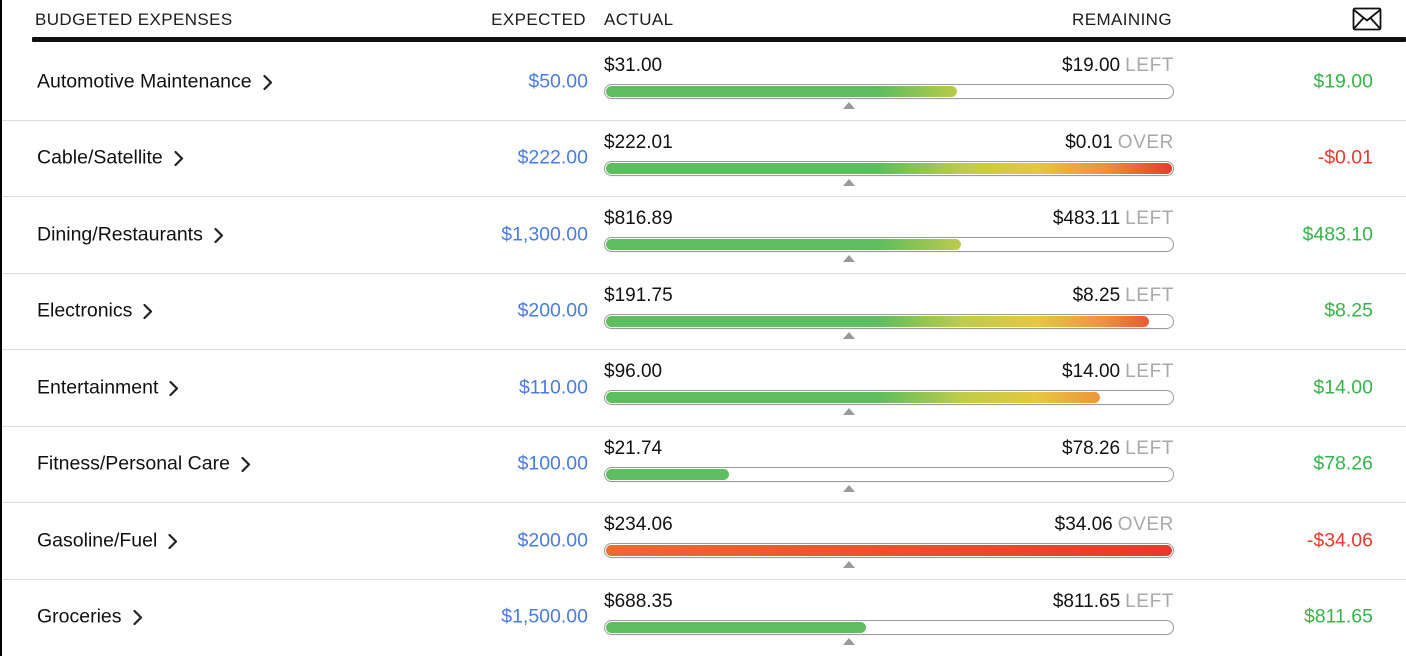  What do you see at coordinates (85, 310) in the screenshot?
I see `category-label: Electronics` at bounding box center [85, 310].